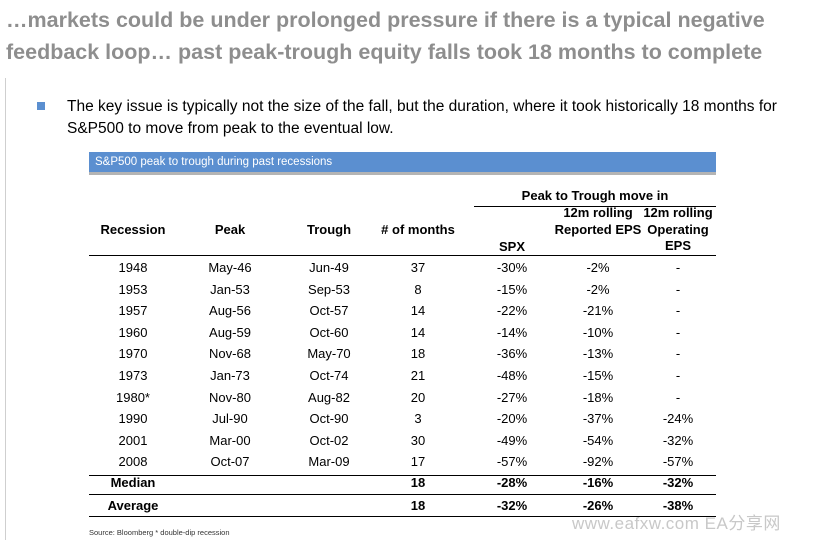 This screenshot has height=540, width=831. What do you see at coordinates (329, 332) in the screenshot?
I see `cell-trough: Oct-60` at bounding box center [329, 332].